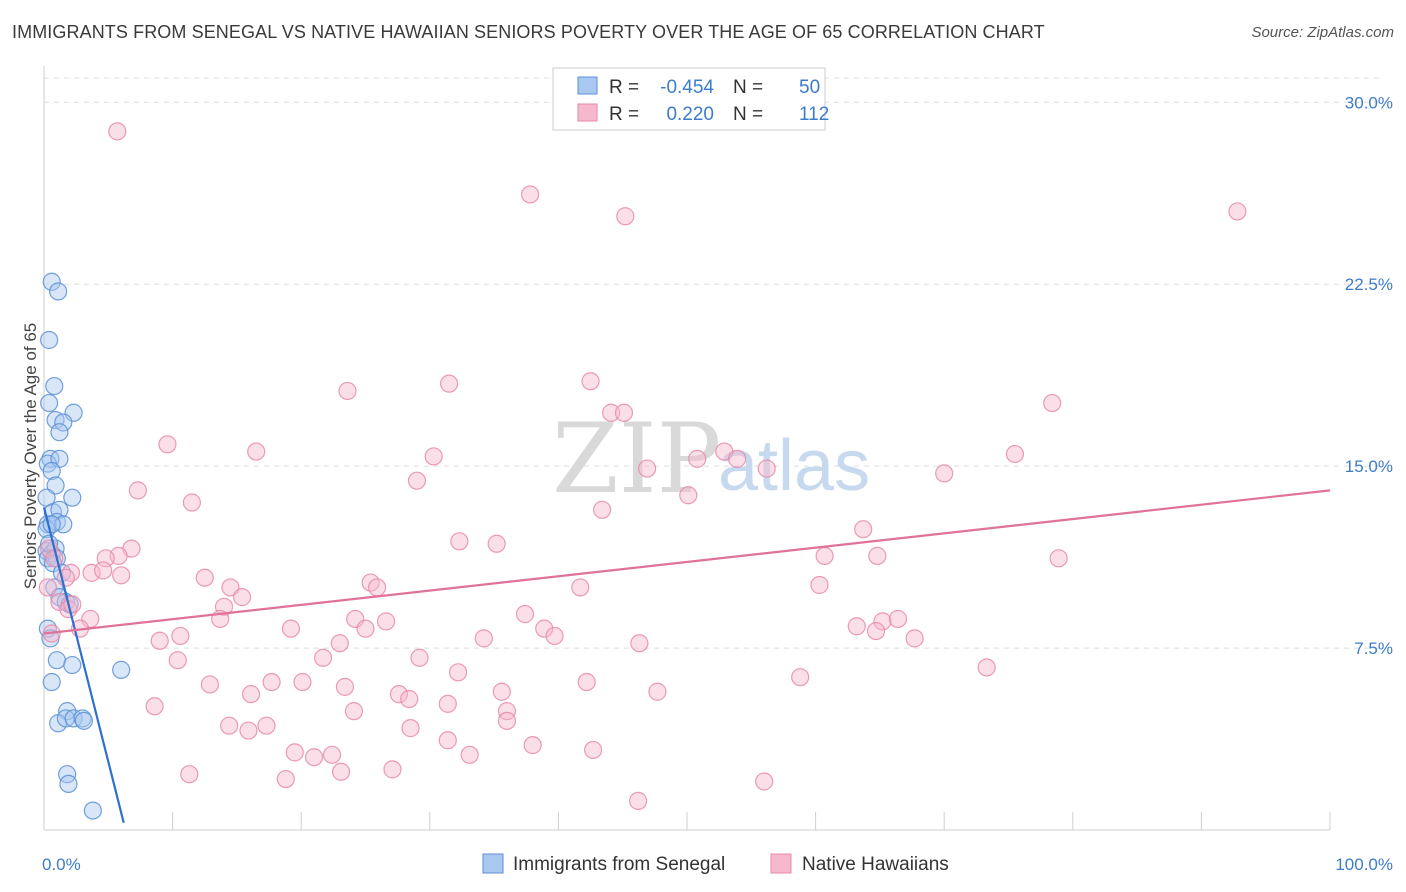 The image size is (1406, 892). What do you see at coordinates (587, 112) in the screenshot?
I see `legend-swatch-hawaiian` at bounding box center [587, 112].